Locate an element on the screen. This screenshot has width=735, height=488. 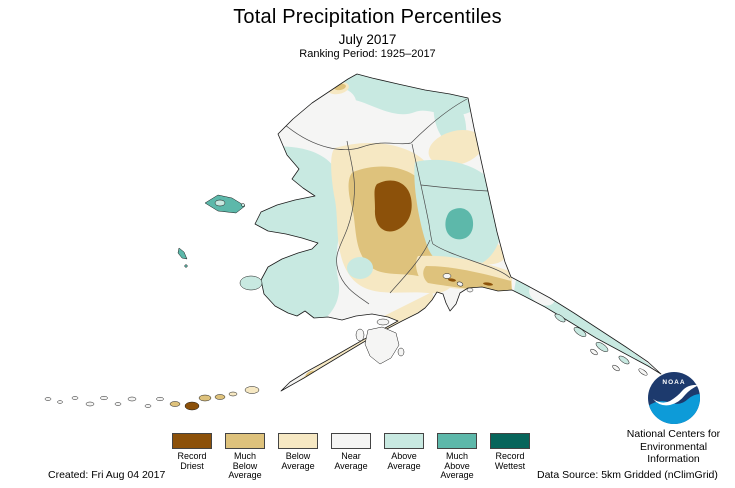
created-date: Created: Fri Aug 04 2017 is located at coordinates (107, 475).